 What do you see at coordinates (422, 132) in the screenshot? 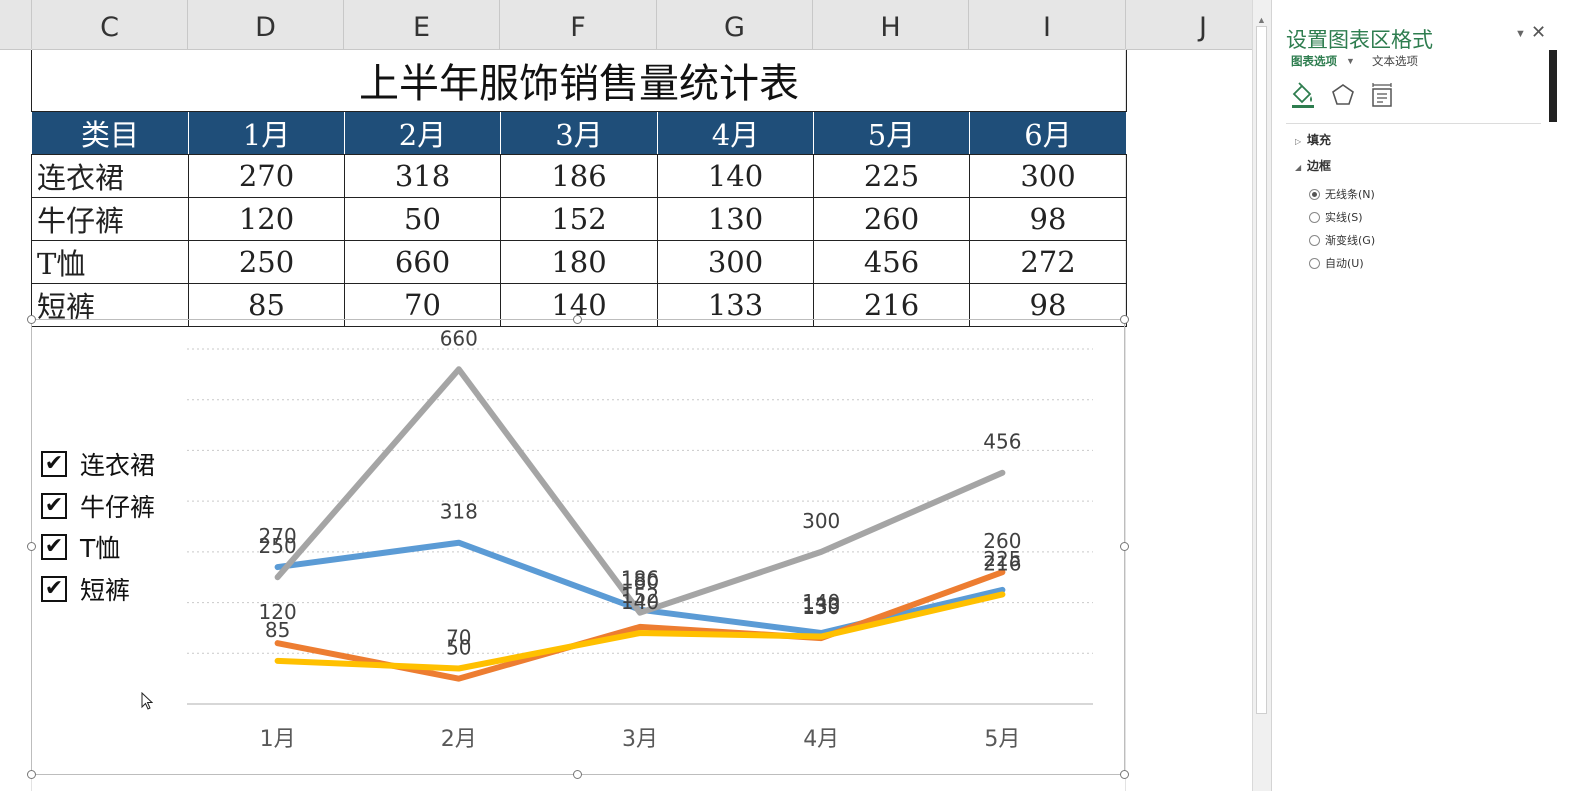
I see `header-cell: 2月` at bounding box center [422, 132].